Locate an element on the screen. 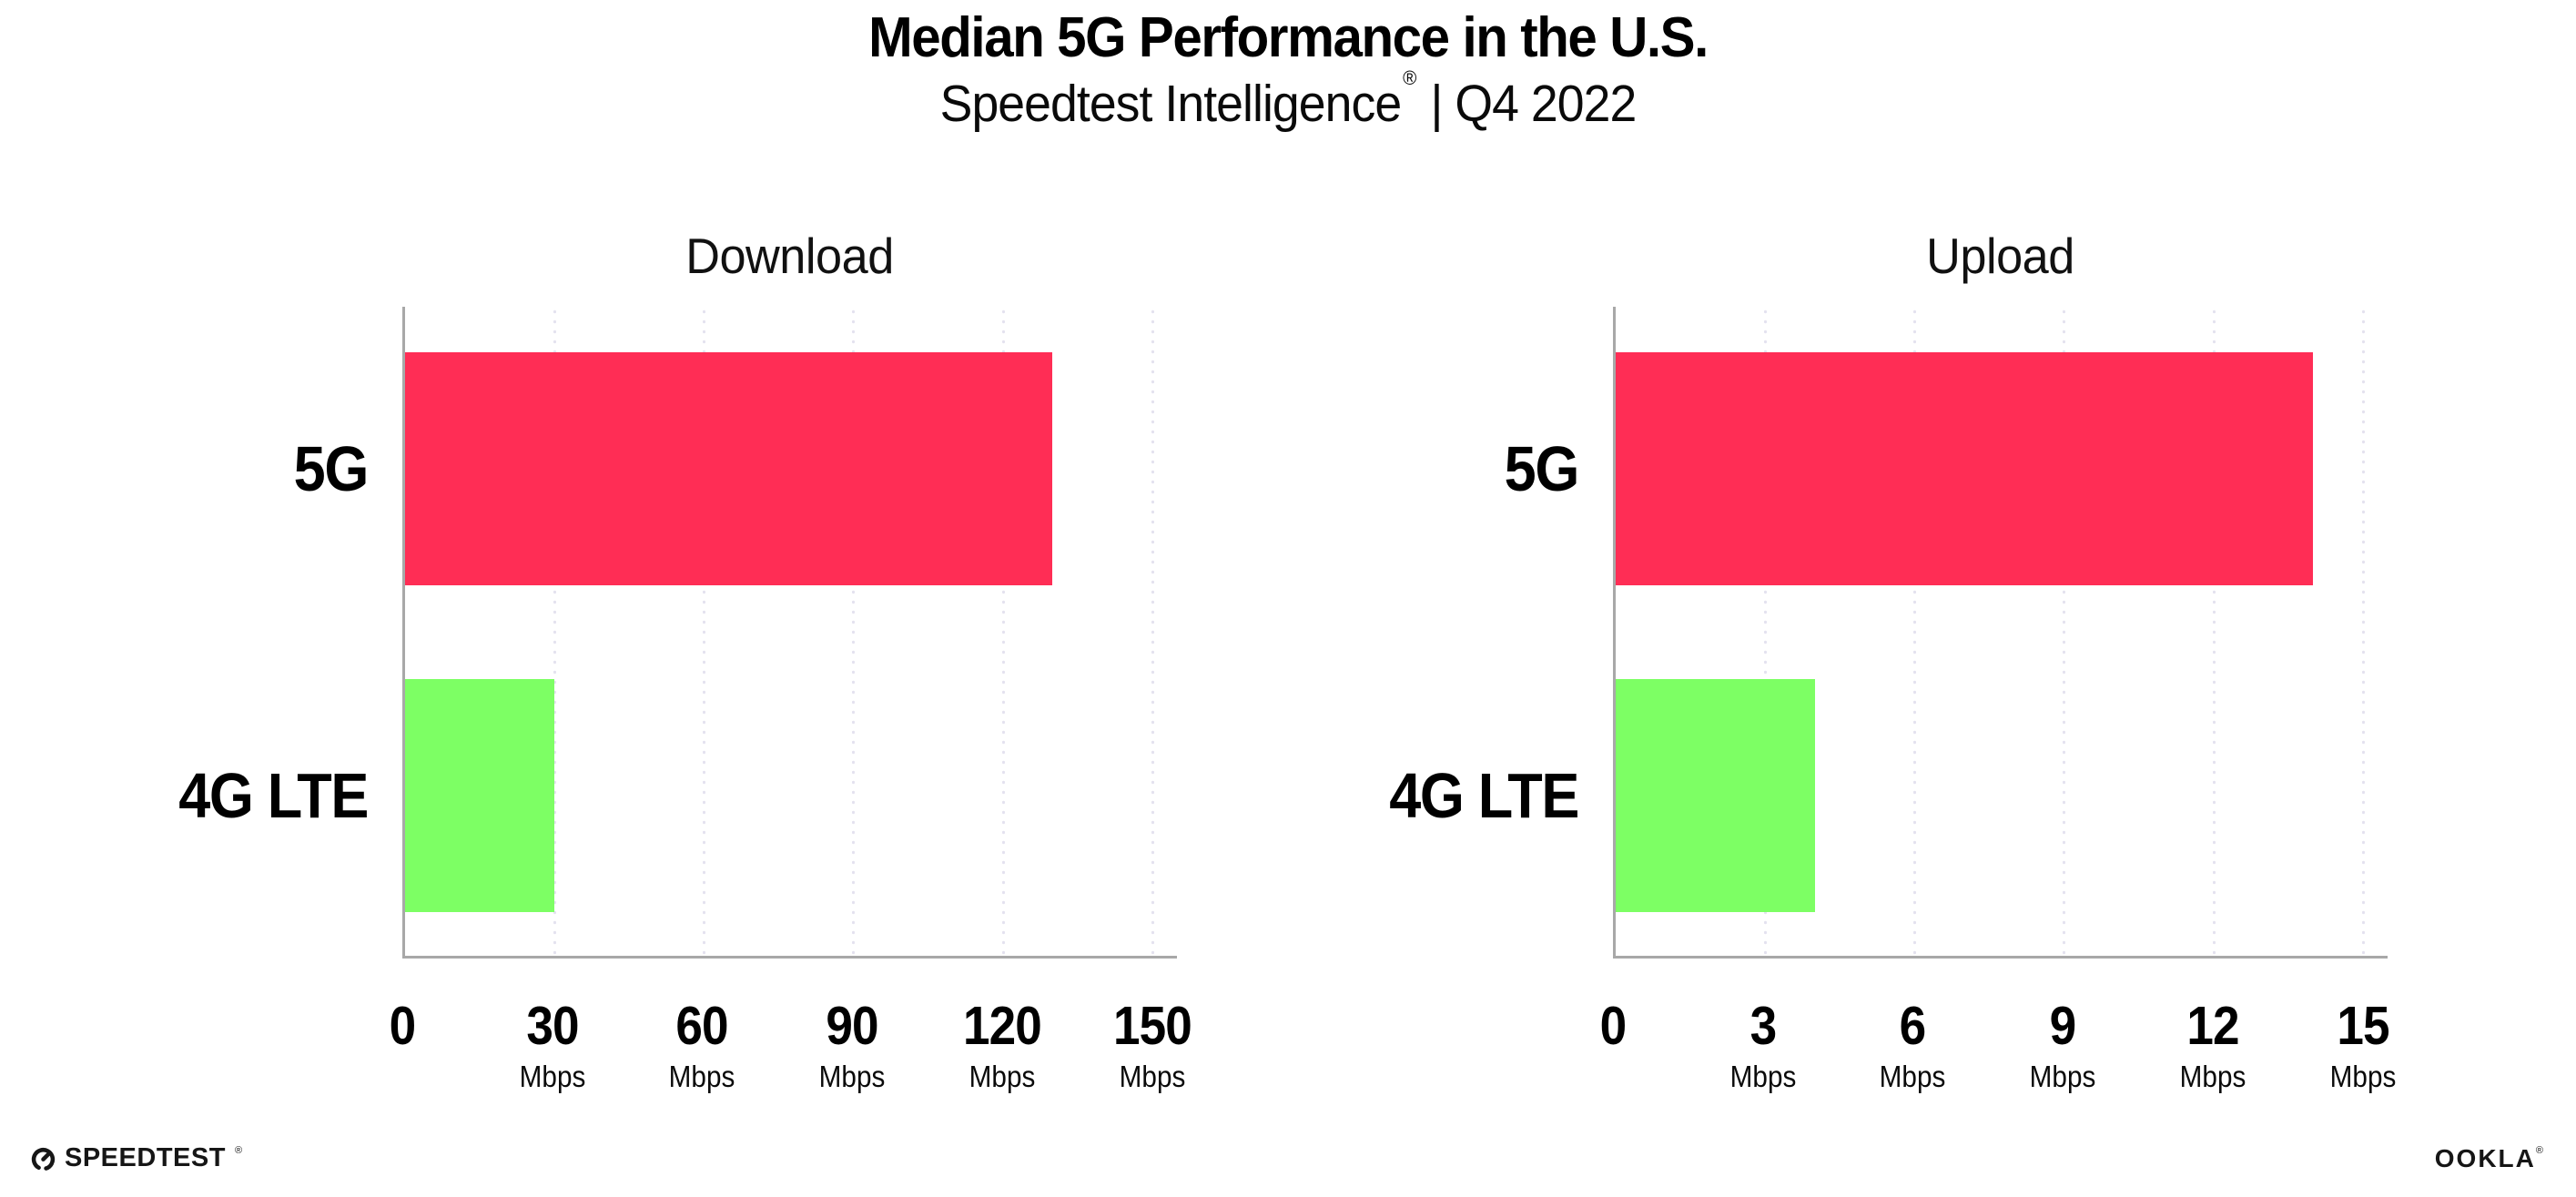 Image resolution: width=2576 pixels, height=1197 pixels. panel-title-upload: Upload is located at coordinates (2000, 256).